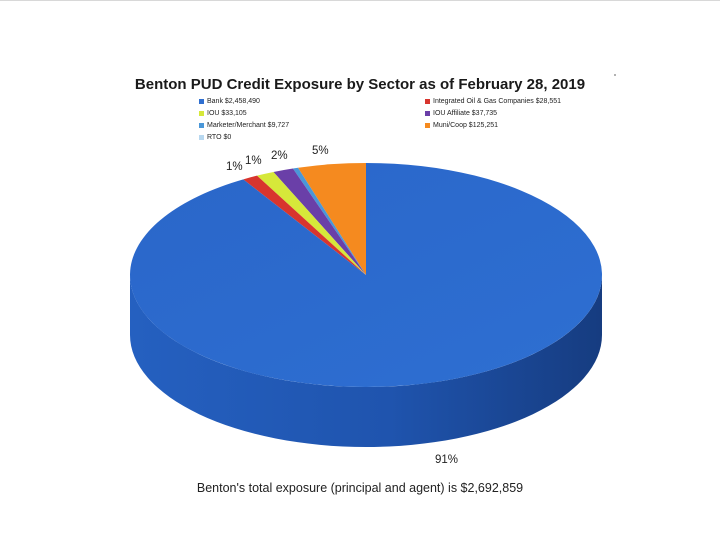  What do you see at coordinates (233, 101) in the screenshot?
I see `legend-text-bank: Bank $2,458,490` at bounding box center [233, 101].